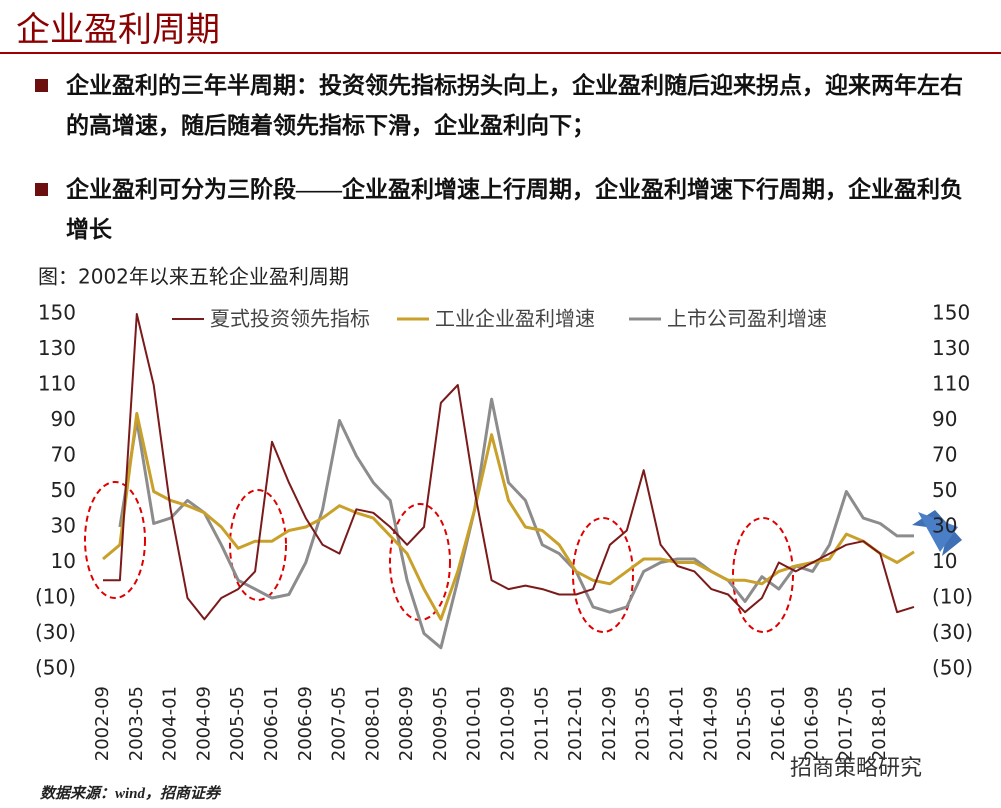  What do you see at coordinates (63, 561) in the screenshot?
I see `y-tick-label: 10` at bounding box center [63, 561].